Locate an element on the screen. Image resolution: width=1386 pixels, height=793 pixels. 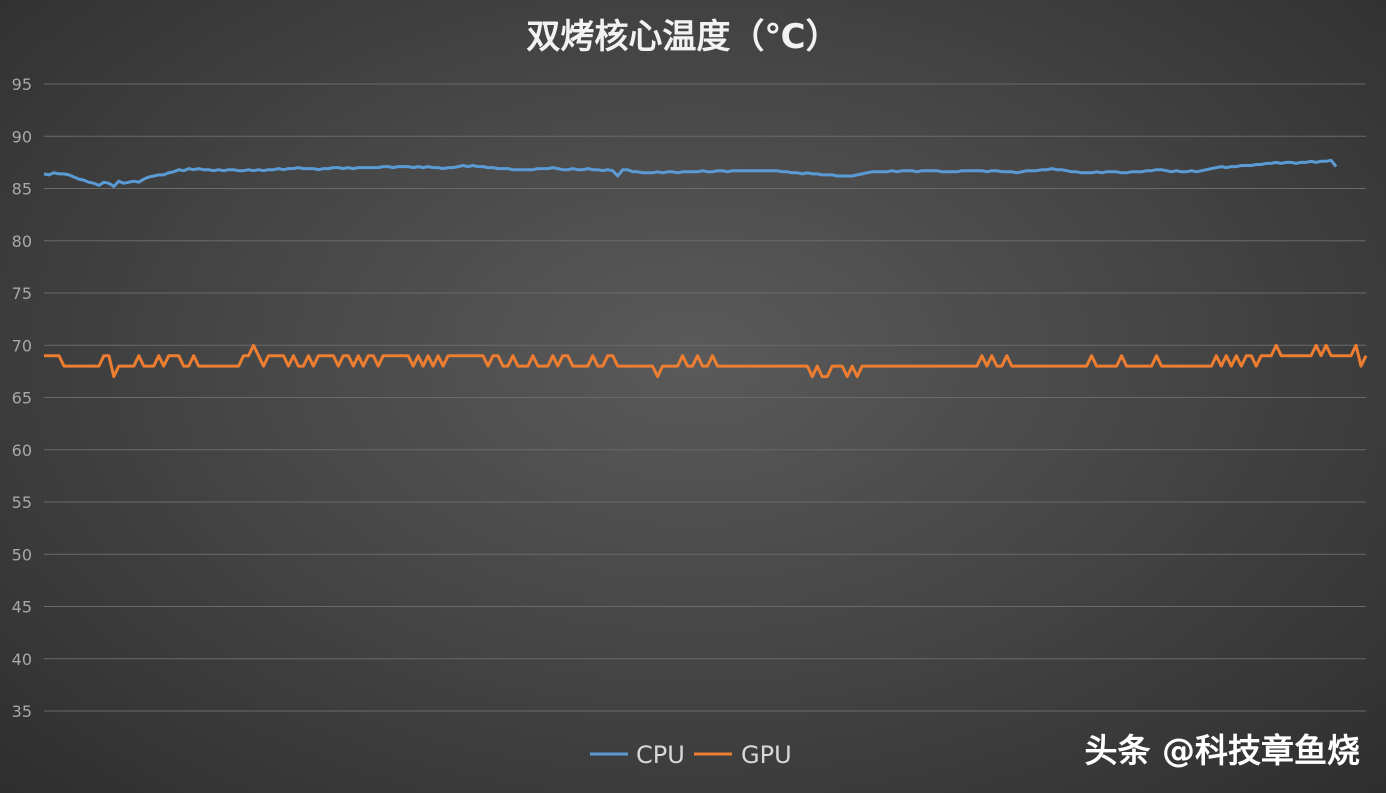
legend-label-gpu: GPU is located at coordinates (766, 755).